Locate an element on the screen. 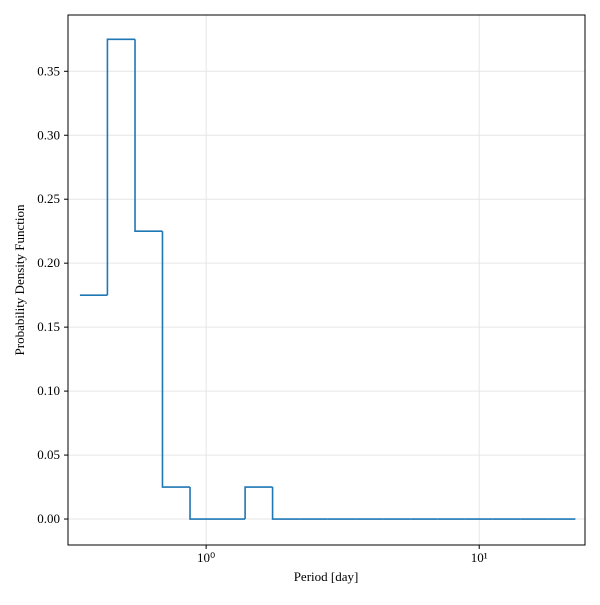  y-tick-label: 0.35 is located at coordinates (48, 70).